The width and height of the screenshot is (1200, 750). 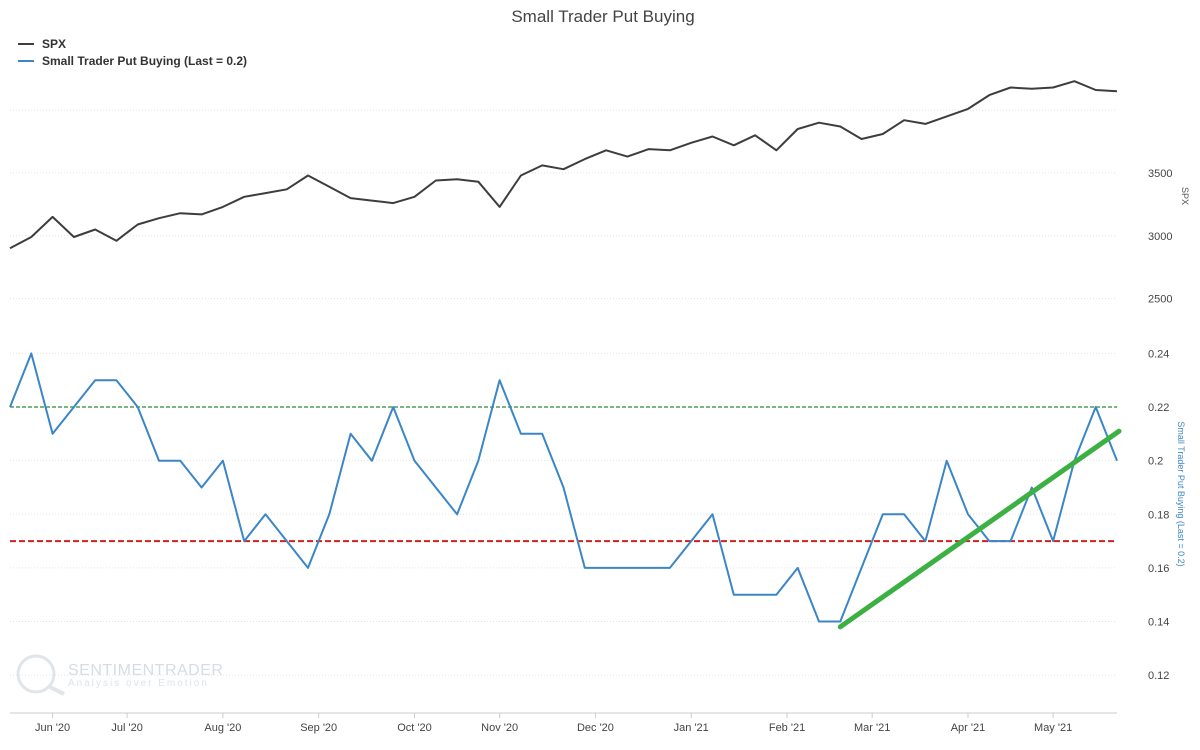 What do you see at coordinates (1158, 569) in the screenshot?
I see `y-tick-label-bottom-2: 0.16` at bounding box center [1158, 569].